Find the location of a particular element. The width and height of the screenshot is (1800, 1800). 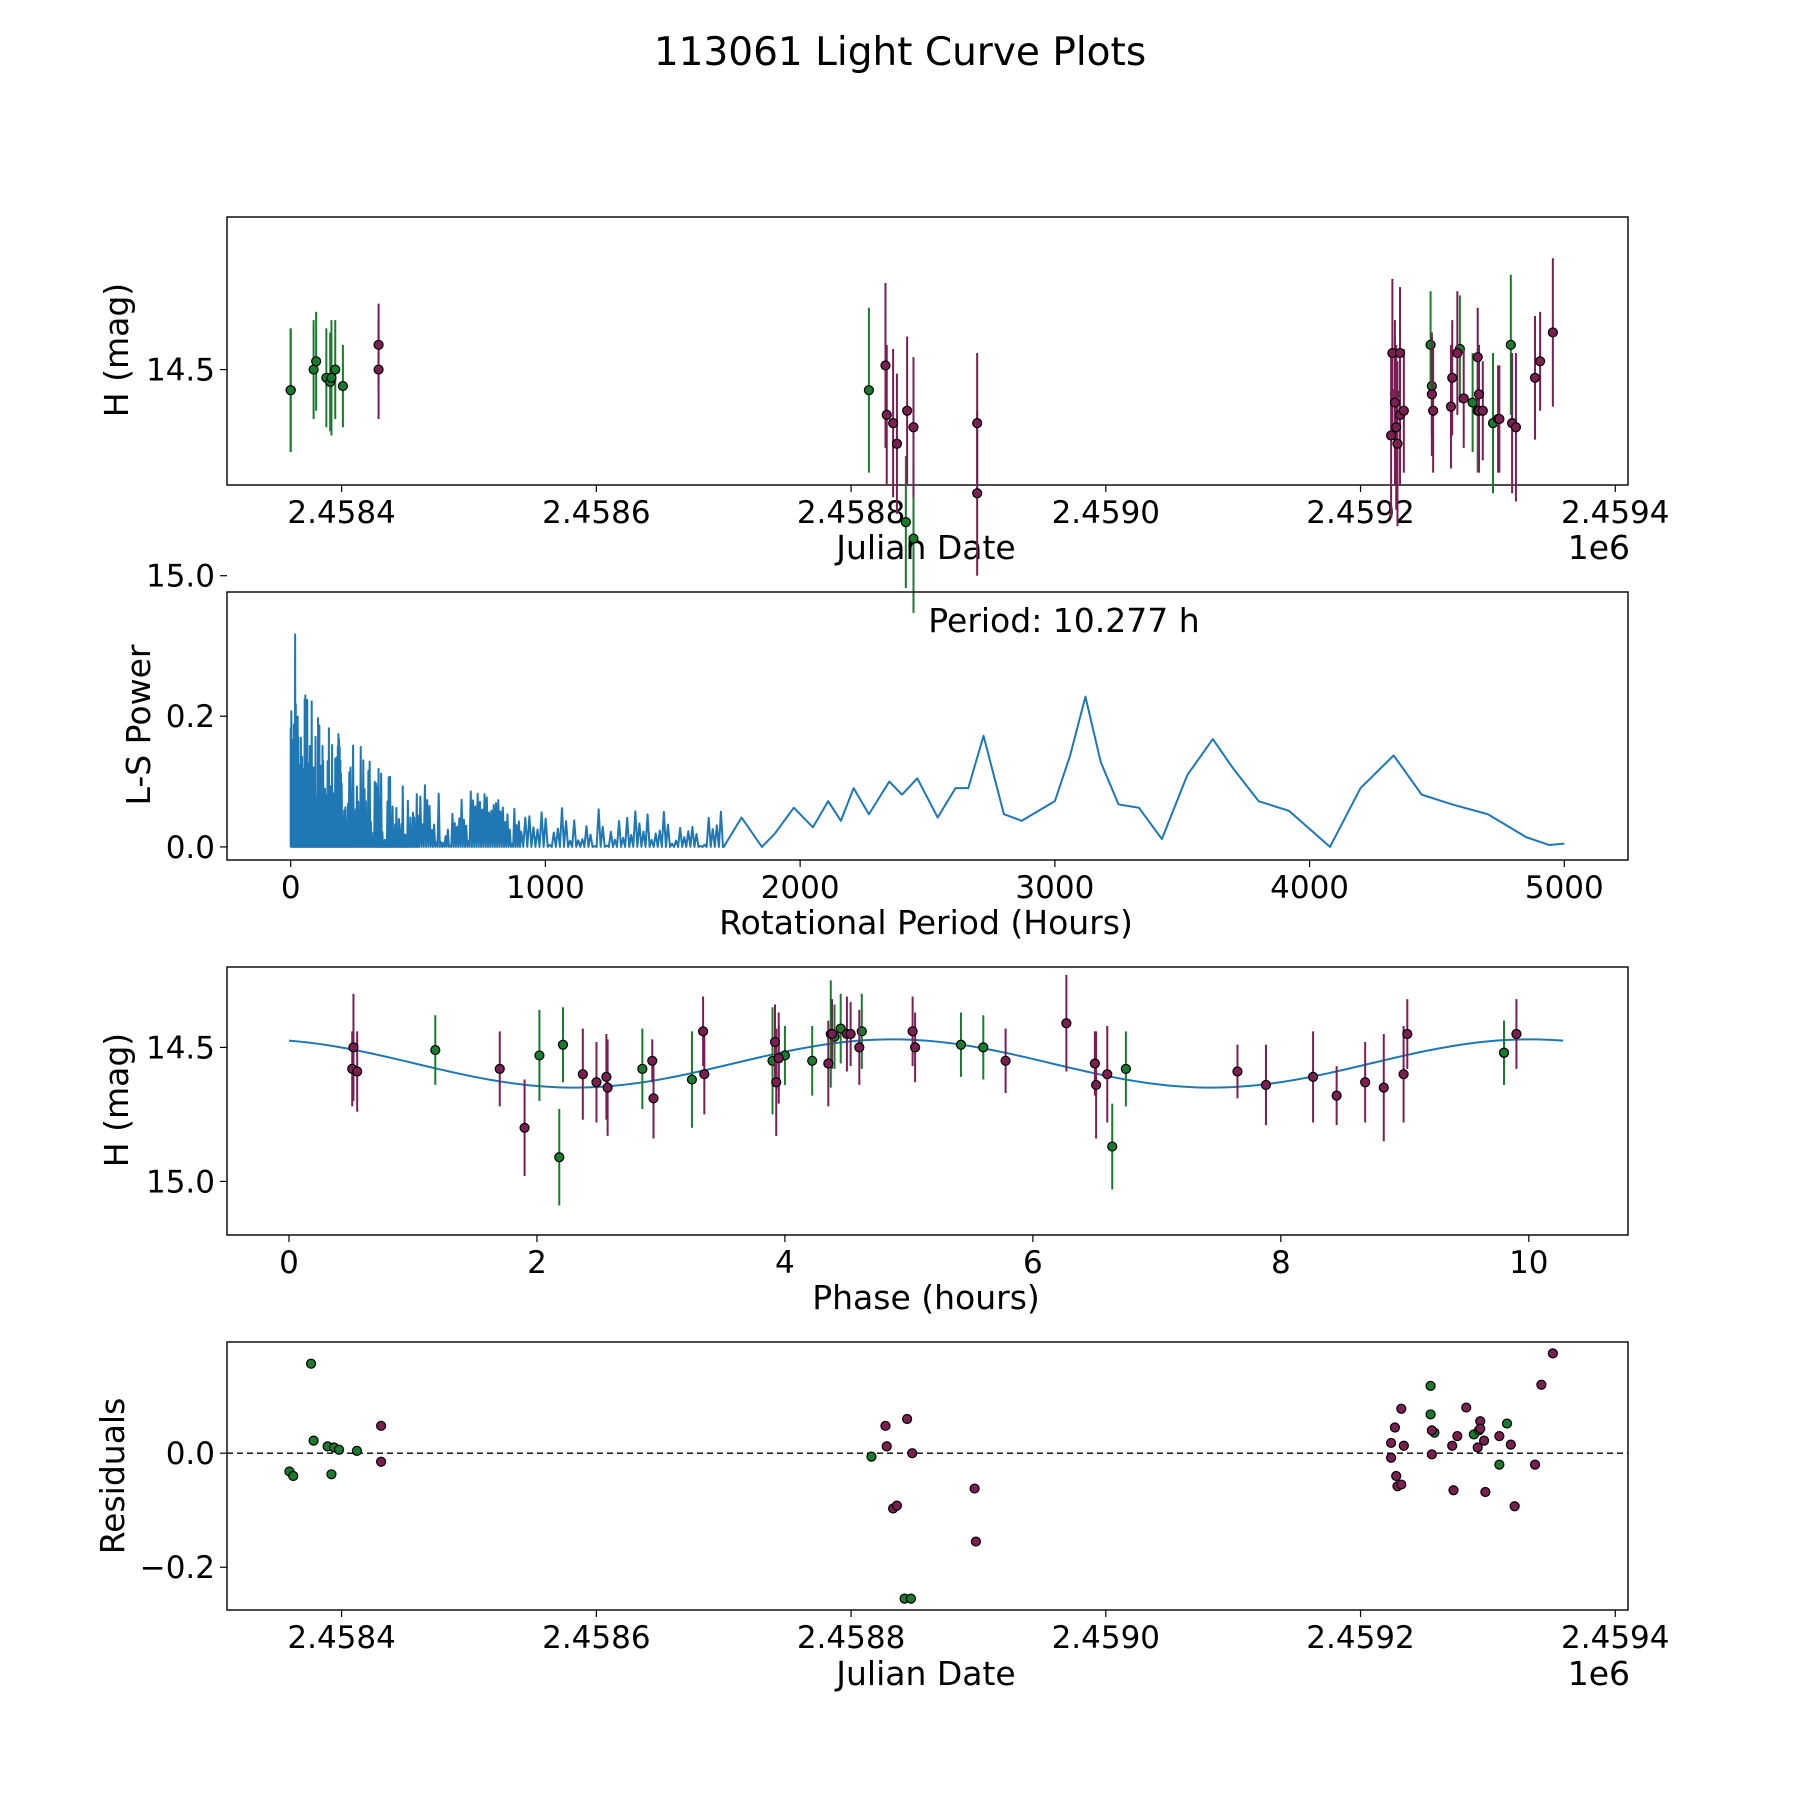

residuals-xlabel: Julian Date is located at coordinates (925, 1673).